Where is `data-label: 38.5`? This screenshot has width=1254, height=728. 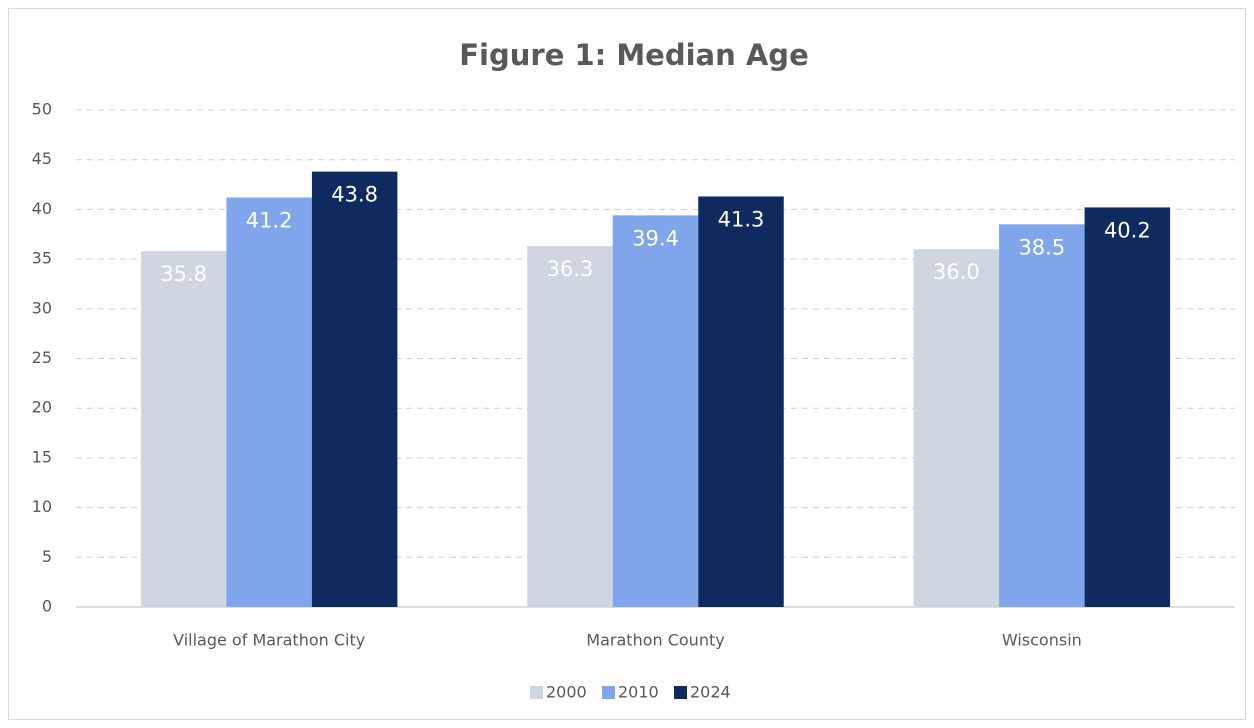 data-label: 38.5 is located at coordinates (1041, 247).